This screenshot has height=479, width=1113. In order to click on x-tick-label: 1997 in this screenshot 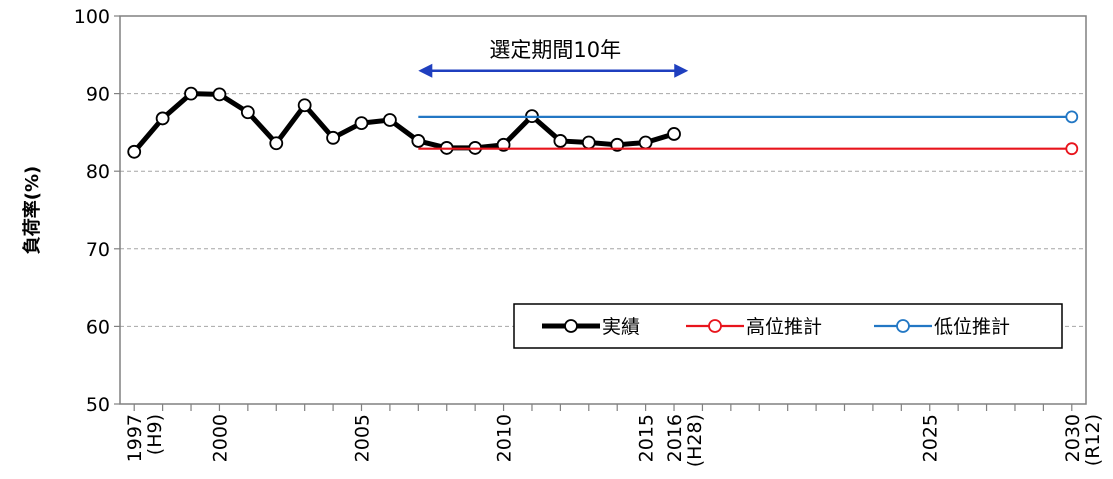, I will do `click(135, 438)`.